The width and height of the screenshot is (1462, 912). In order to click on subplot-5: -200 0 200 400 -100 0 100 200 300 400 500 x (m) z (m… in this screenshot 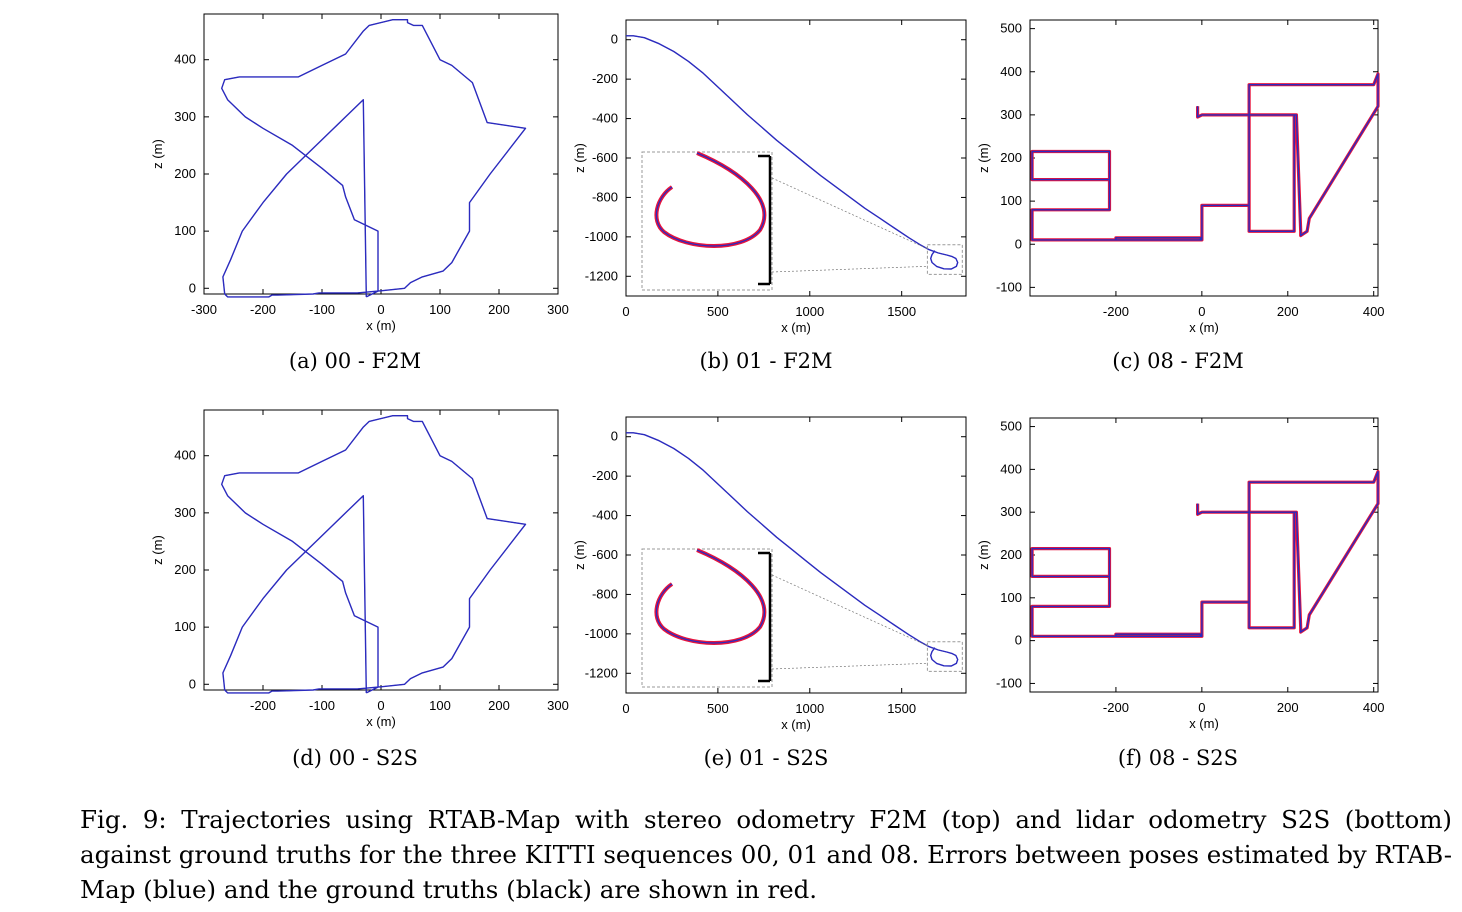, I will do `click(1180, 593)`.